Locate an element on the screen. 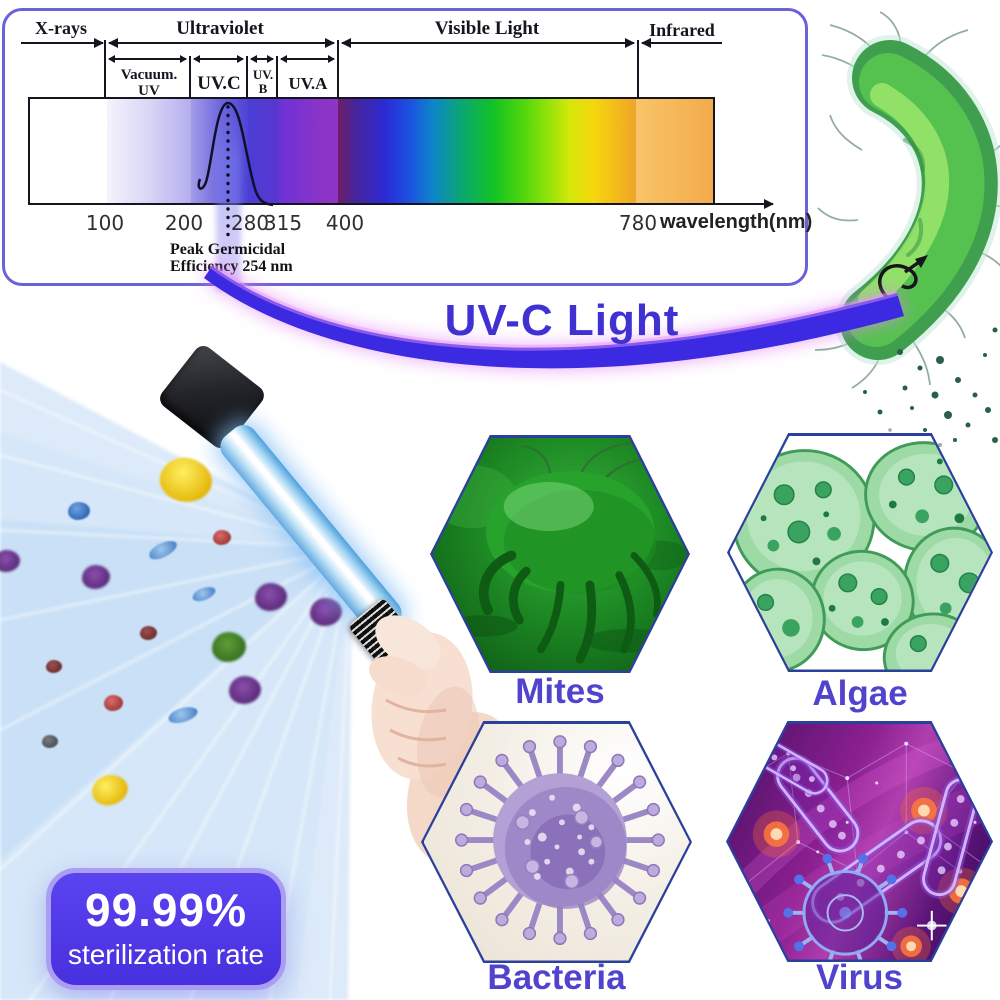 The width and height of the screenshot is (1000, 1000). spike-tips is located at coordinates (559, 839).